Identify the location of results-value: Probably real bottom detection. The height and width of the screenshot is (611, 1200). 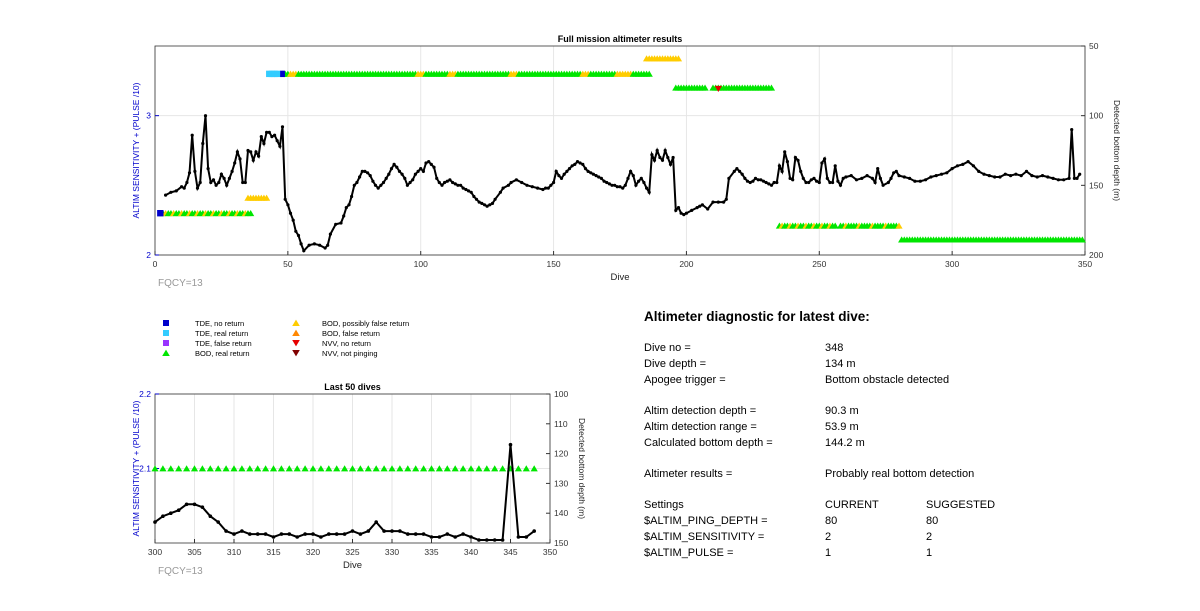
(900, 474).